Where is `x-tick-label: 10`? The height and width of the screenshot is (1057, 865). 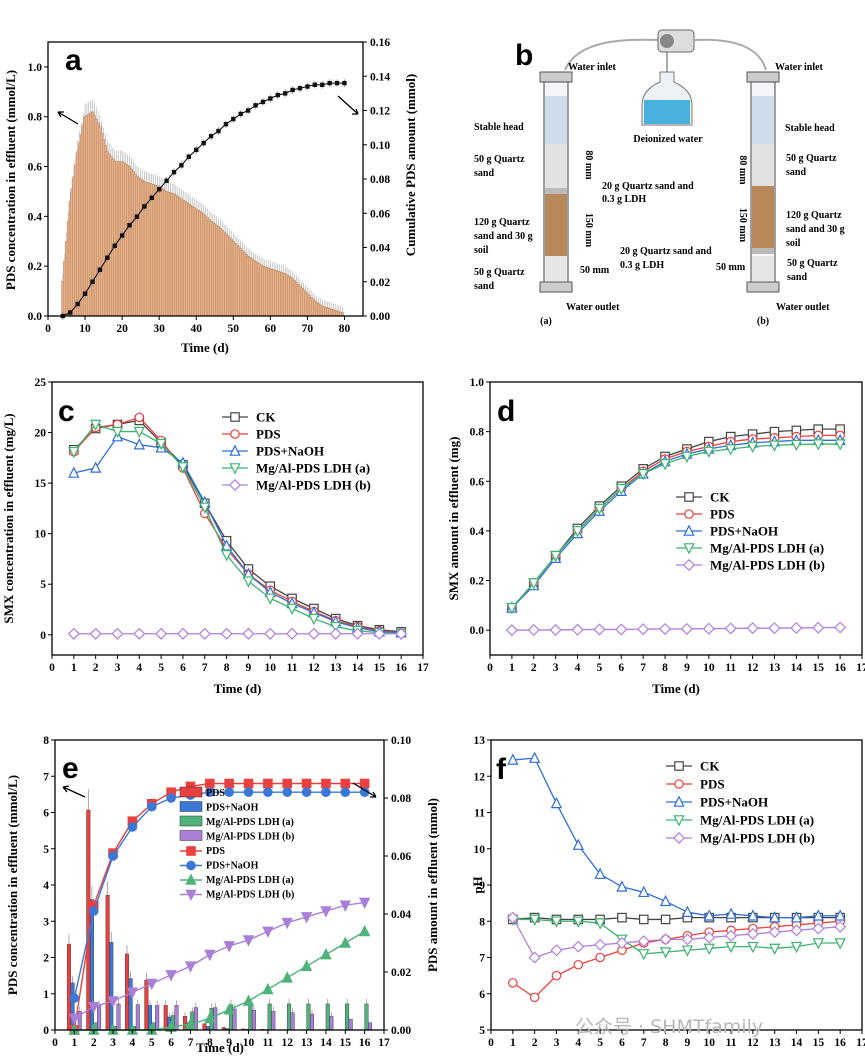
x-tick-label: 10 is located at coordinates (709, 668).